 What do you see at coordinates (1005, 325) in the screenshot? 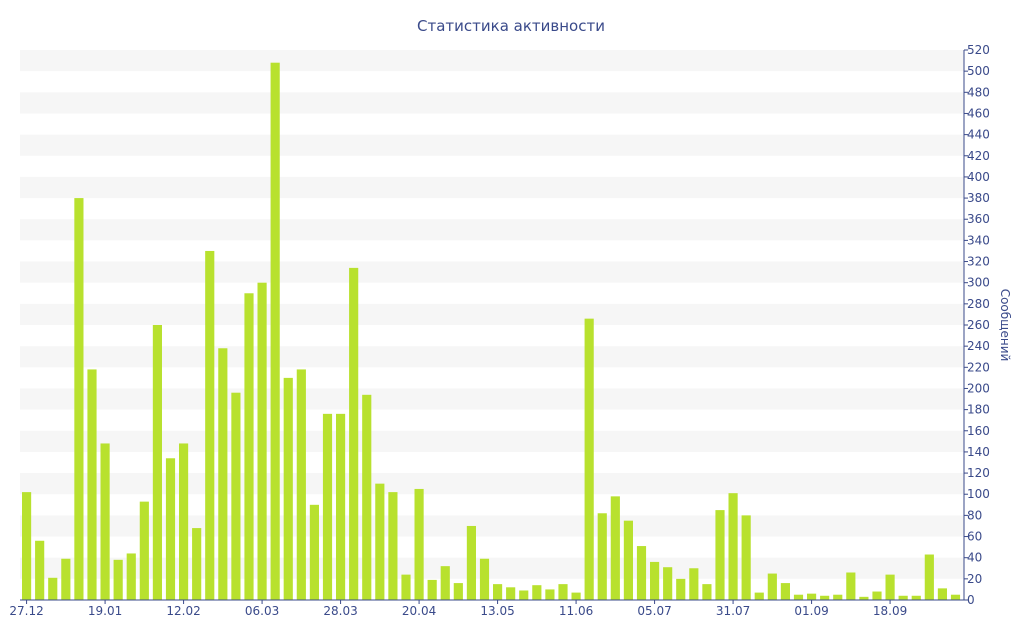
I see `y-axis-label: Сообщений` at bounding box center [1005, 325].